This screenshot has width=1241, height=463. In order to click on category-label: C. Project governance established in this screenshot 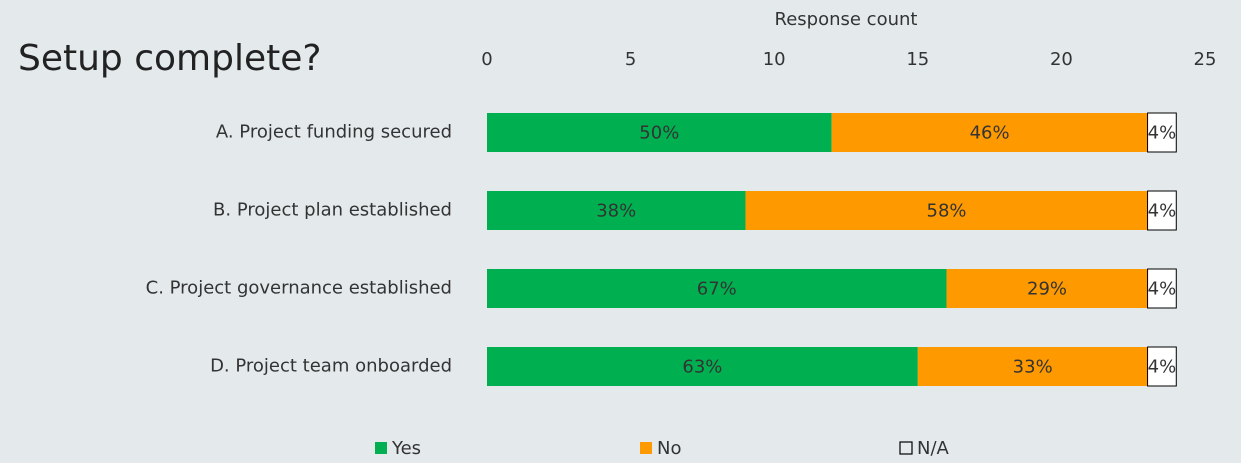, I will do `click(299, 288)`.